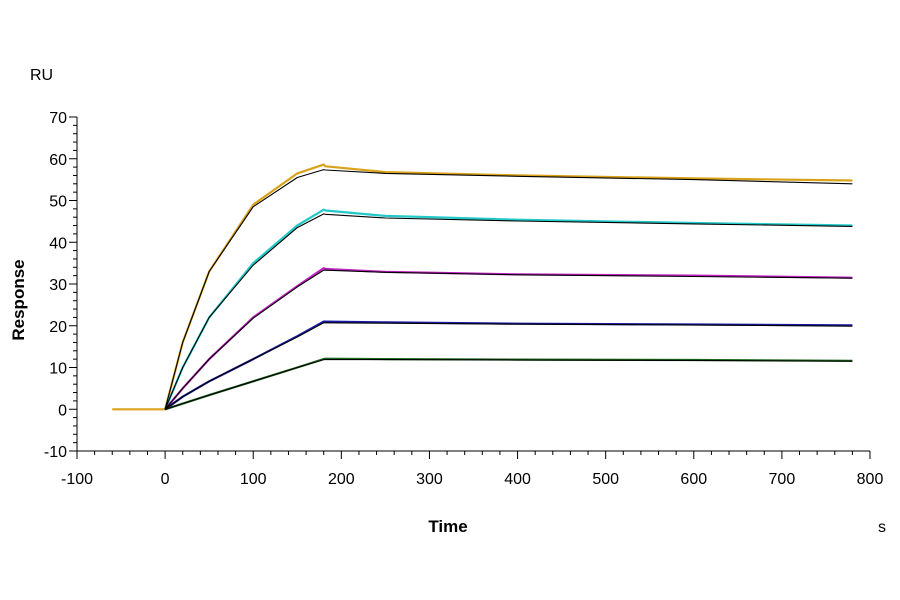 Image resolution: width=900 pixels, height=600 pixels. Describe the element at coordinates (58, 118) in the screenshot. I see `y-tick-label: 70` at that location.